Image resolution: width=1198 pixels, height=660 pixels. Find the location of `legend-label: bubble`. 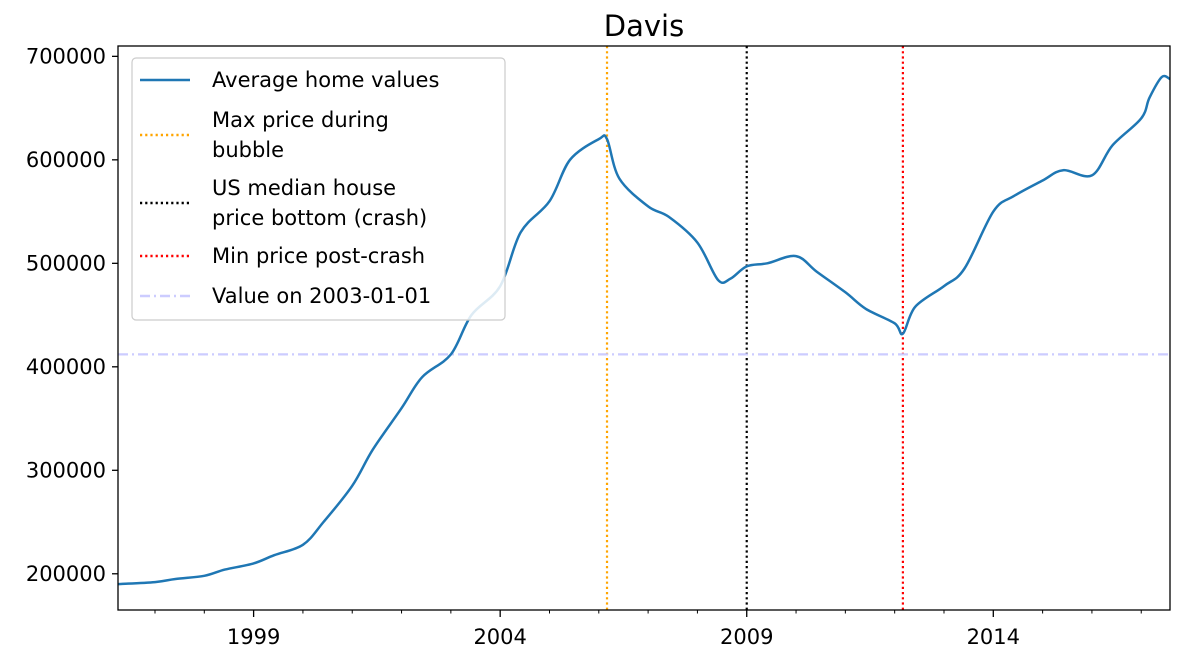

legend-label: bubble is located at coordinates (248, 150).